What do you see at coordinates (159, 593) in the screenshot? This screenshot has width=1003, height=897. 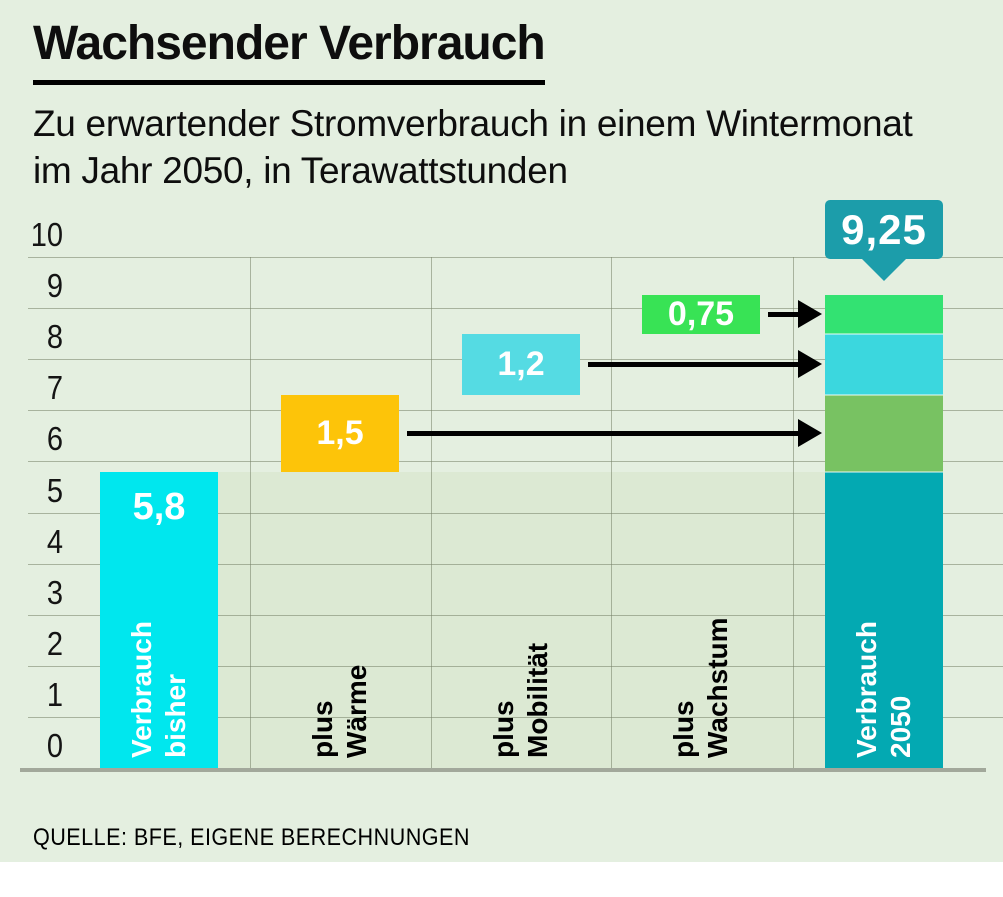 I see `column-label-verbrauch-bisher: Verbrauch bisher` at bounding box center [159, 593].